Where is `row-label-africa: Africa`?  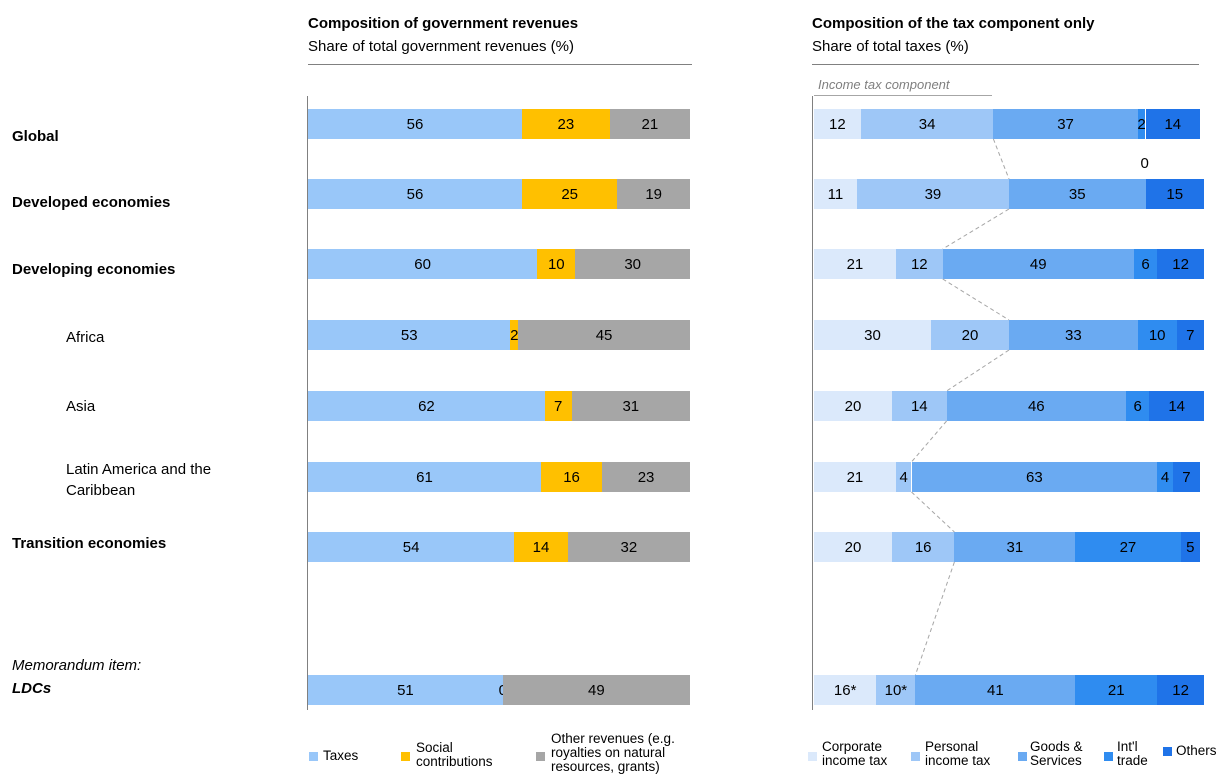 row-label-africa: Africa is located at coordinates (85, 337).